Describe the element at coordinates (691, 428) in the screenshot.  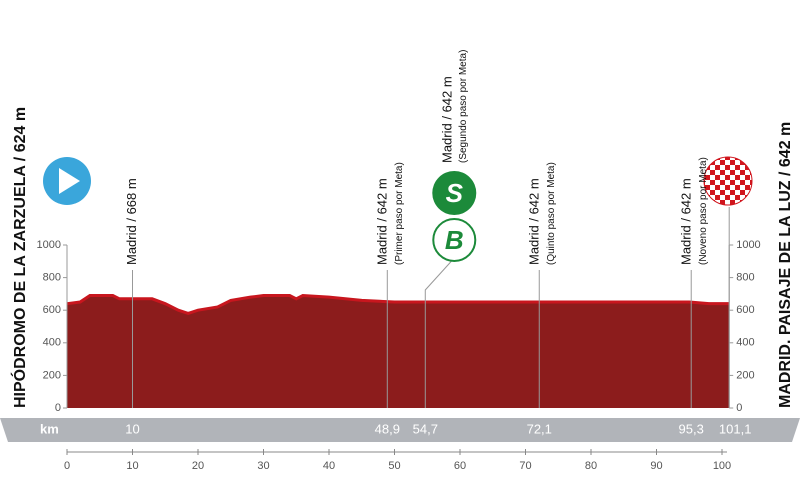
I see `km-marker: 95,3` at that location.